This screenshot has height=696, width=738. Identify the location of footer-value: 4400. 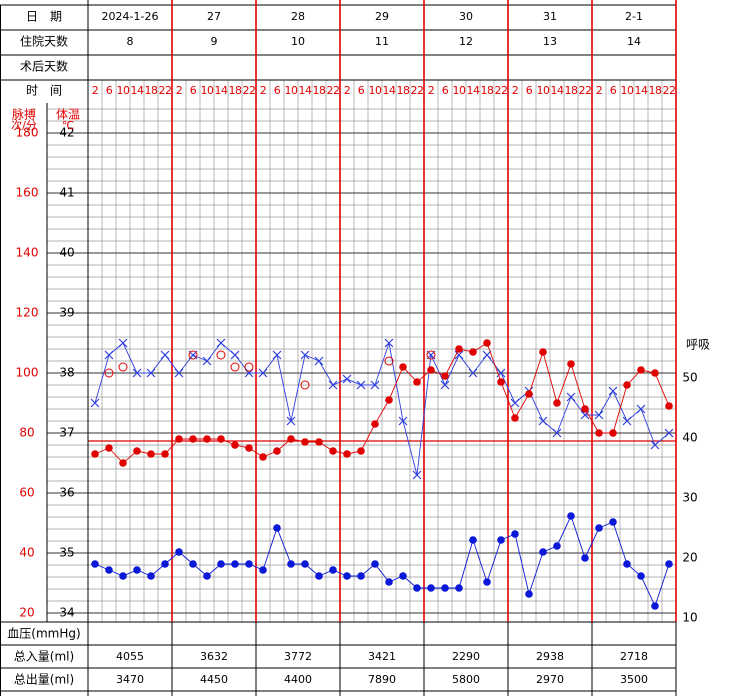
(298, 679).